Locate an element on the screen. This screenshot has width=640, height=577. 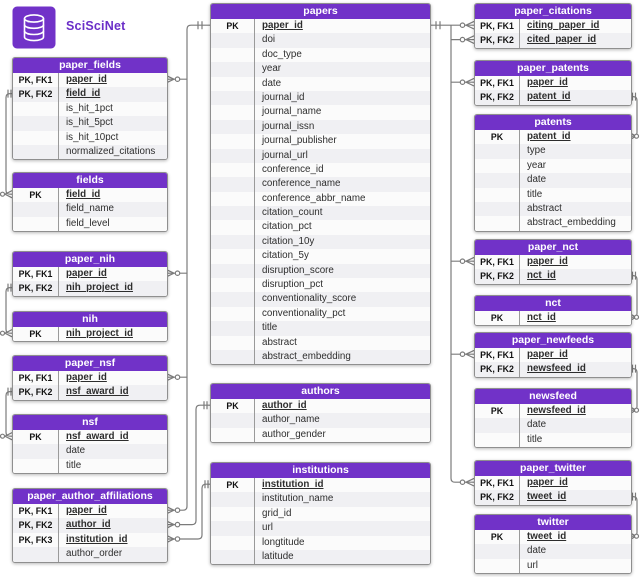
table-row: title is located at coordinates (553, 440).